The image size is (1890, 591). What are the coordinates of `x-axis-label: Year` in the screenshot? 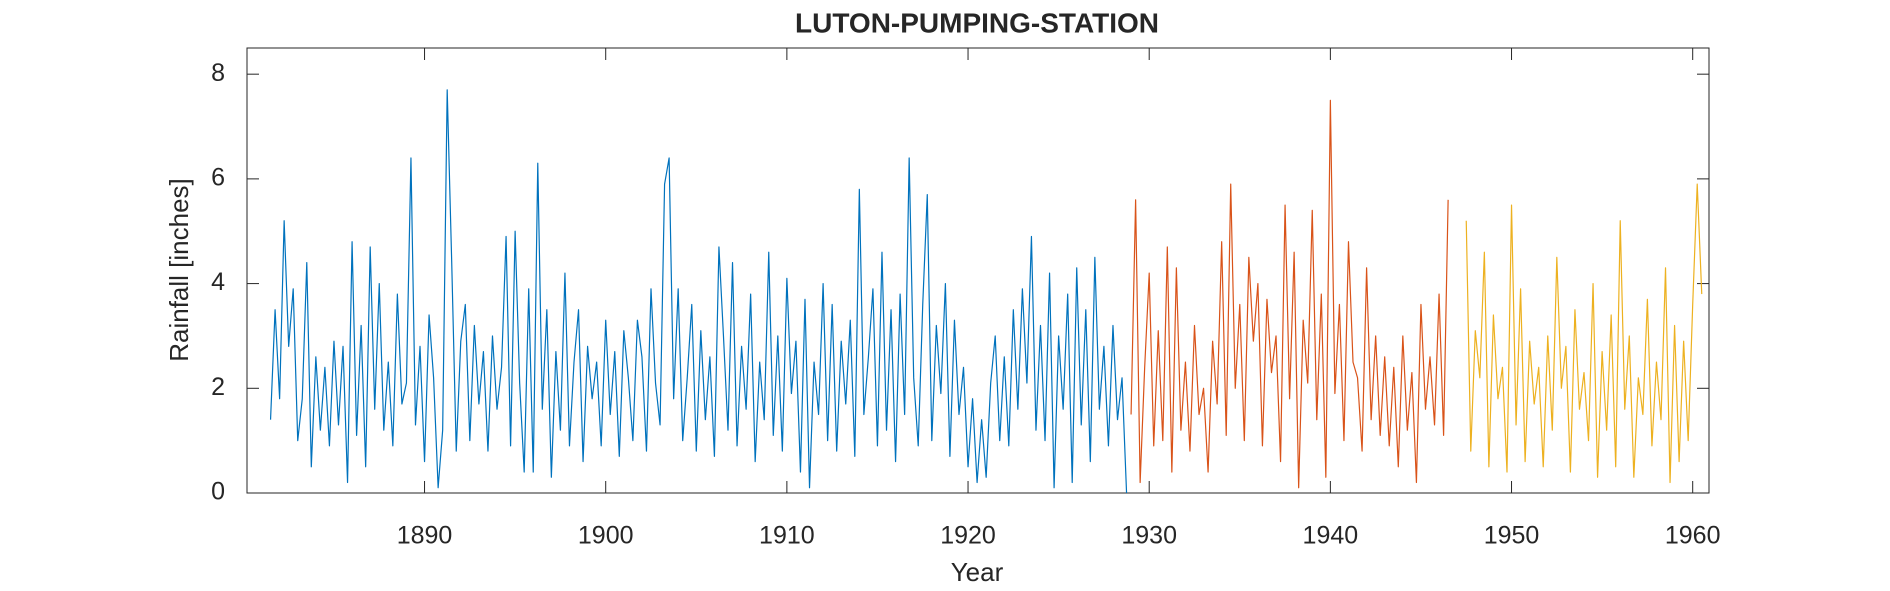 It's located at (977, 572).